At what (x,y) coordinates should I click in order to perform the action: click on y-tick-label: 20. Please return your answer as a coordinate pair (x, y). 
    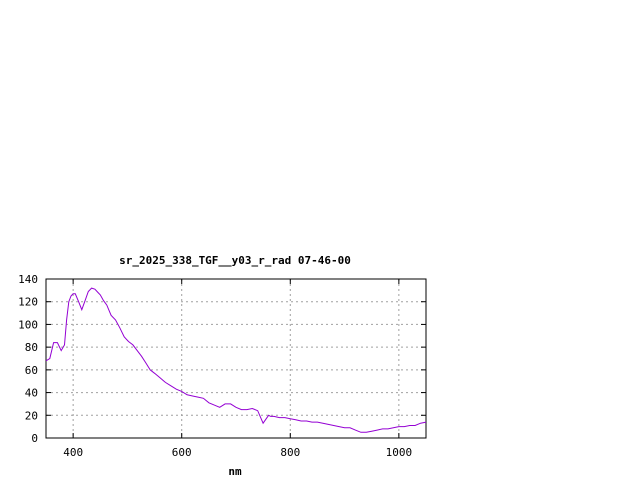
    Looking at the image, I should click on (31, 415).